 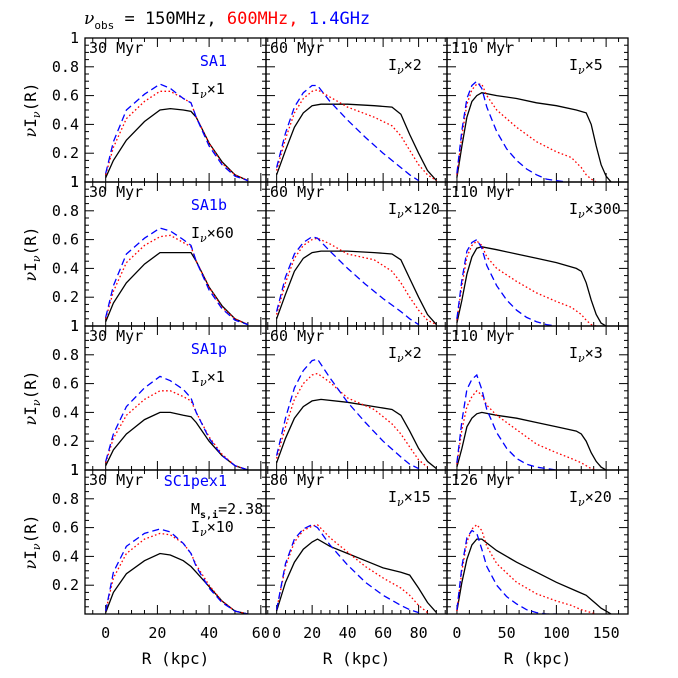 I want to click on frequency-header: νobs = 150MHz, 600MHz, 1.4GHz, so click(x=227, y=20).